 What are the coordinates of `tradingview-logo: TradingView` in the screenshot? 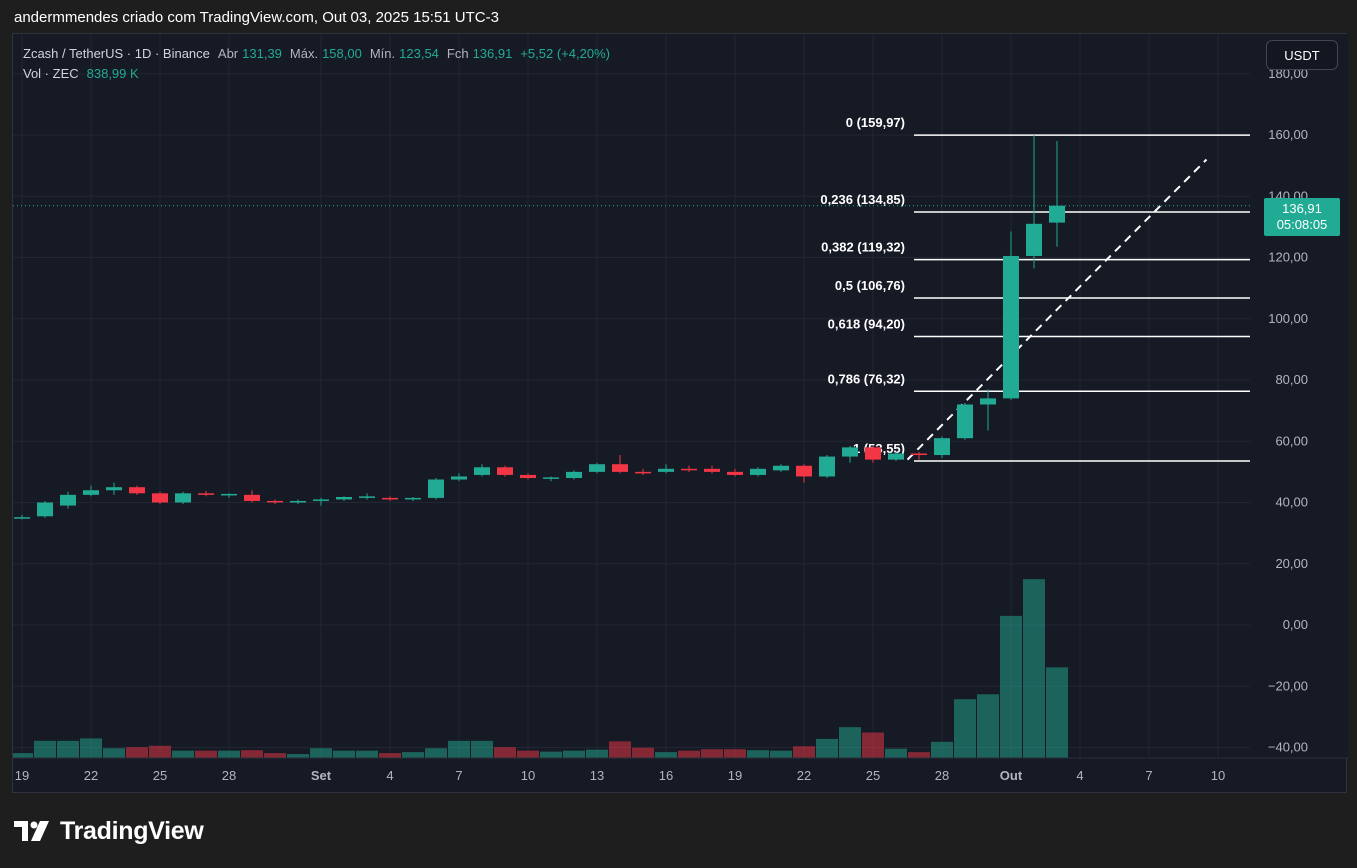 It's located at (109, 831).